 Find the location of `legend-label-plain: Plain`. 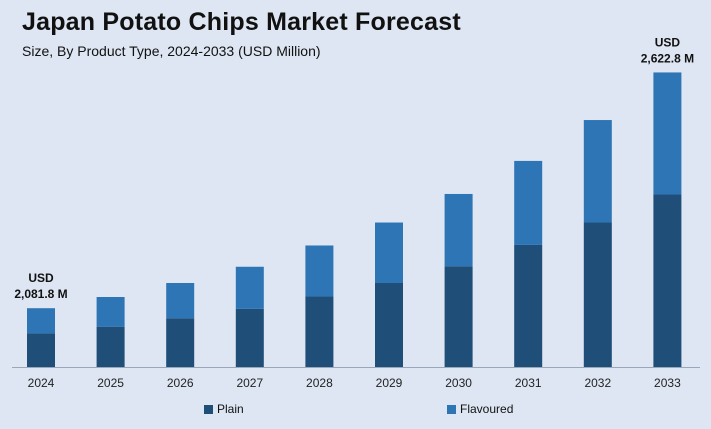

legend-label-plain: Plain is located at coordinates (230, 409).